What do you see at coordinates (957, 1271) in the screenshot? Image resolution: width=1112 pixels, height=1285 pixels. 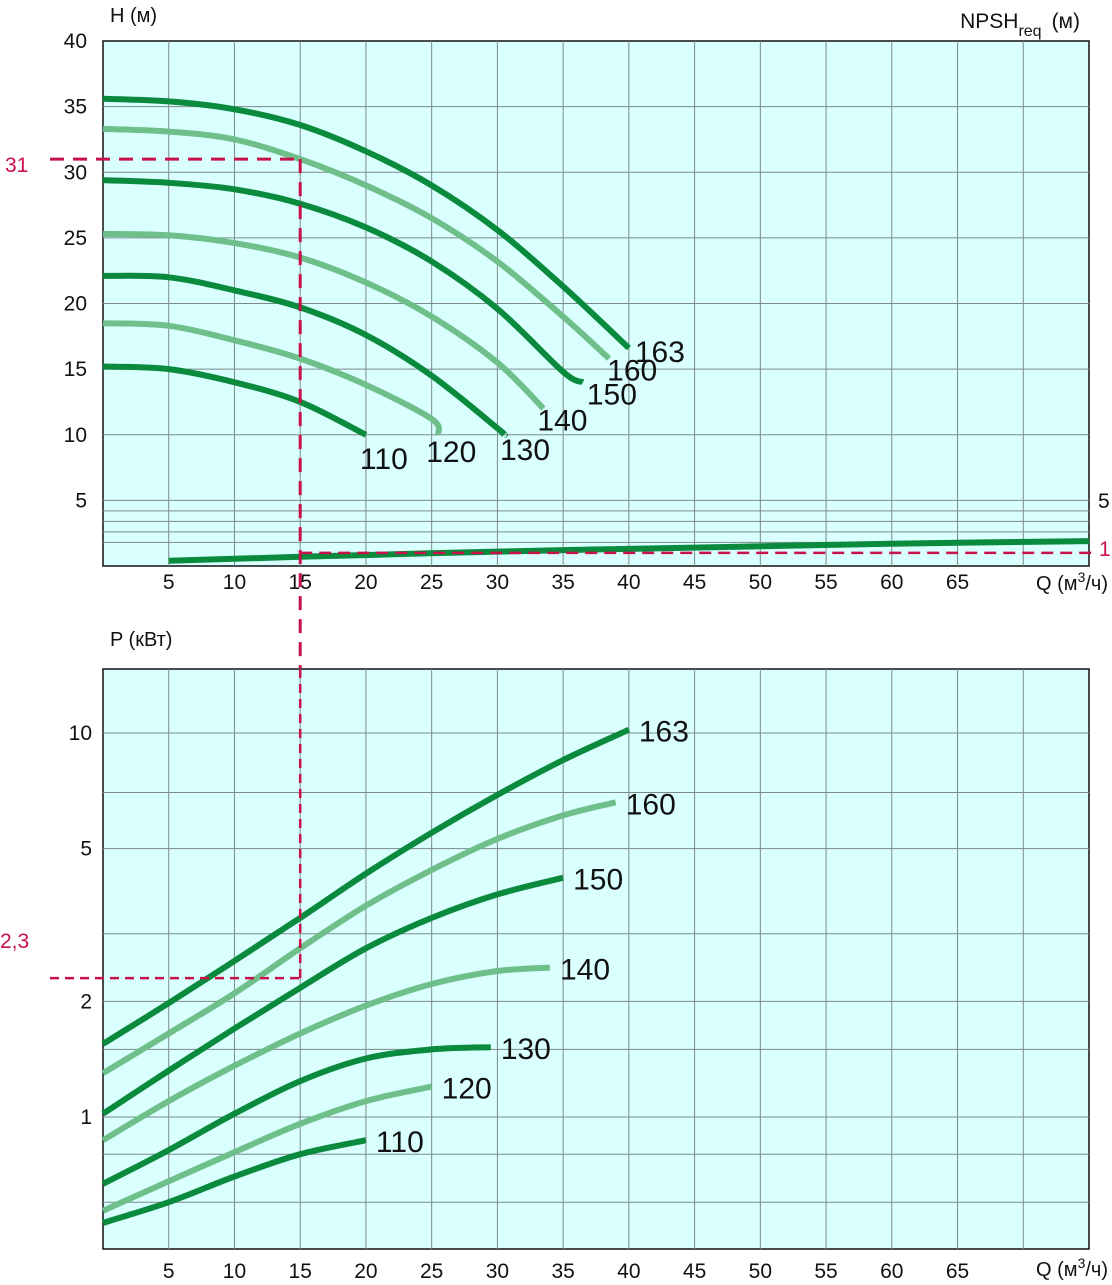 I see `power-x-tick-label: 65` at bounding box center [957, 1271].